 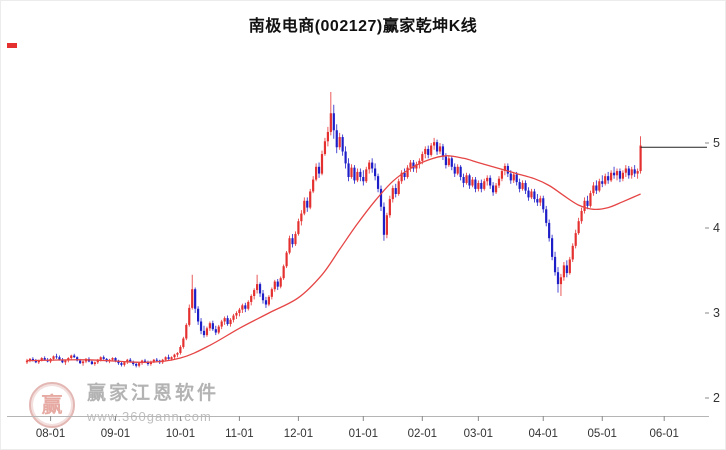 What do you see at coordinates (716, 313) in the screenshot?
I see `y-axis-label: 3` at bounding box center [716, 313].